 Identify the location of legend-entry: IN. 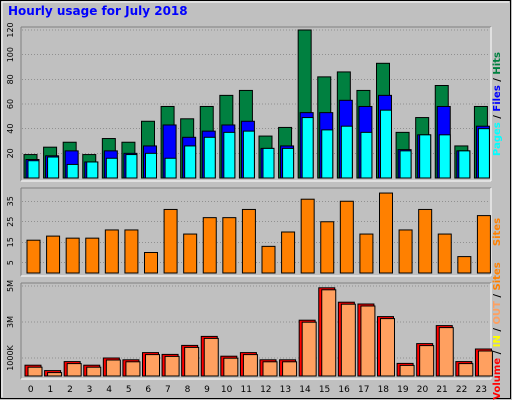
(497, 341).